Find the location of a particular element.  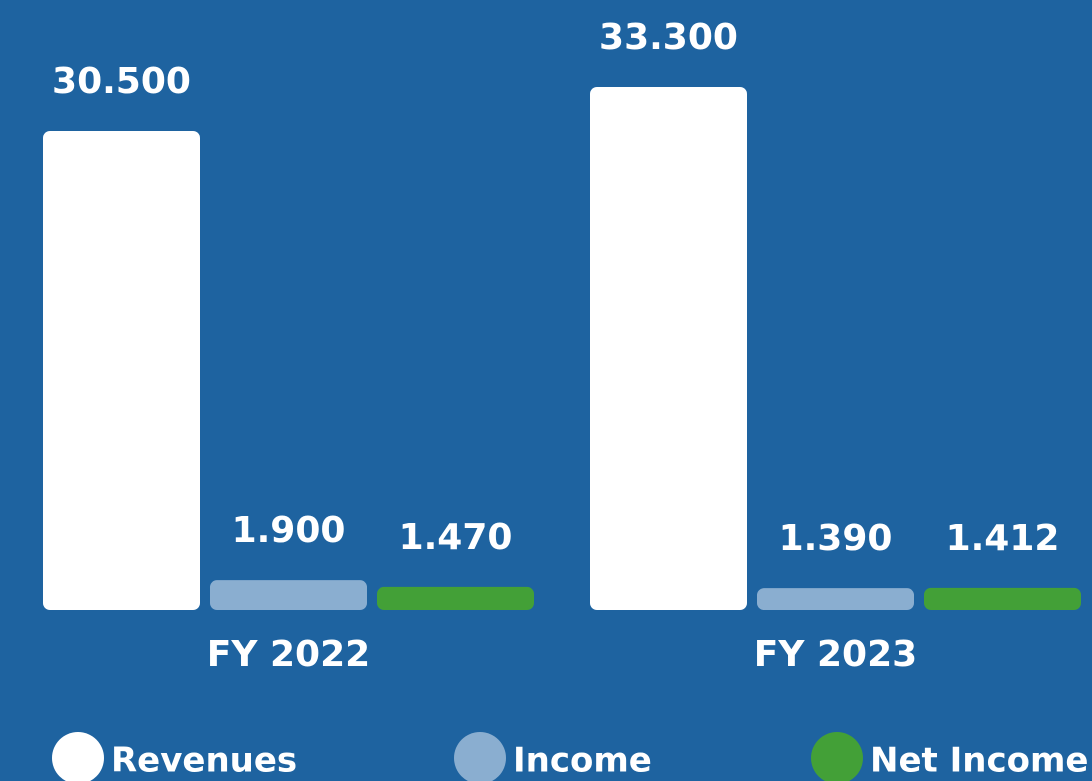

category-label: FY 2023 is located at coordinates (835, 654).